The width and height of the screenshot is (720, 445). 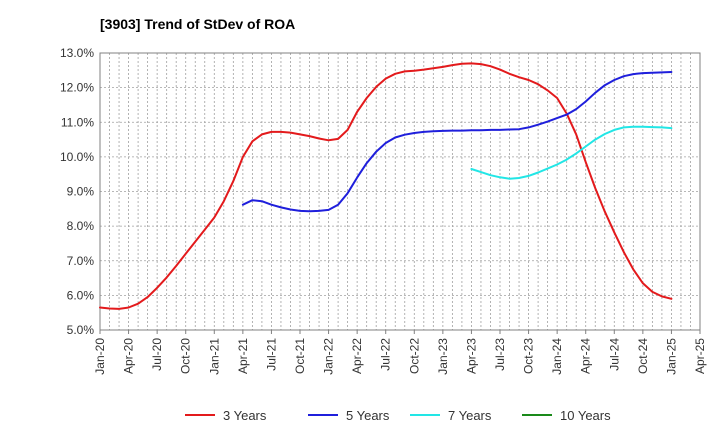 What do you see at coordinates (77, 157) in the screenshot?
I see `y-tick-label: 10.0%` at bounding box center [77, 157].